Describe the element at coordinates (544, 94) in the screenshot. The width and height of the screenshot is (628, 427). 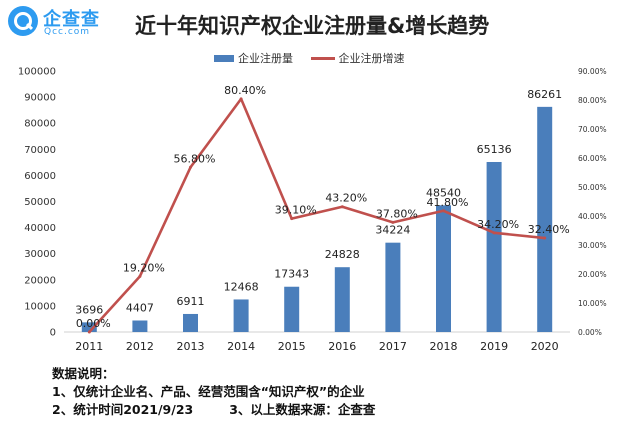
I see `bar-data-label: 86261` at that location.